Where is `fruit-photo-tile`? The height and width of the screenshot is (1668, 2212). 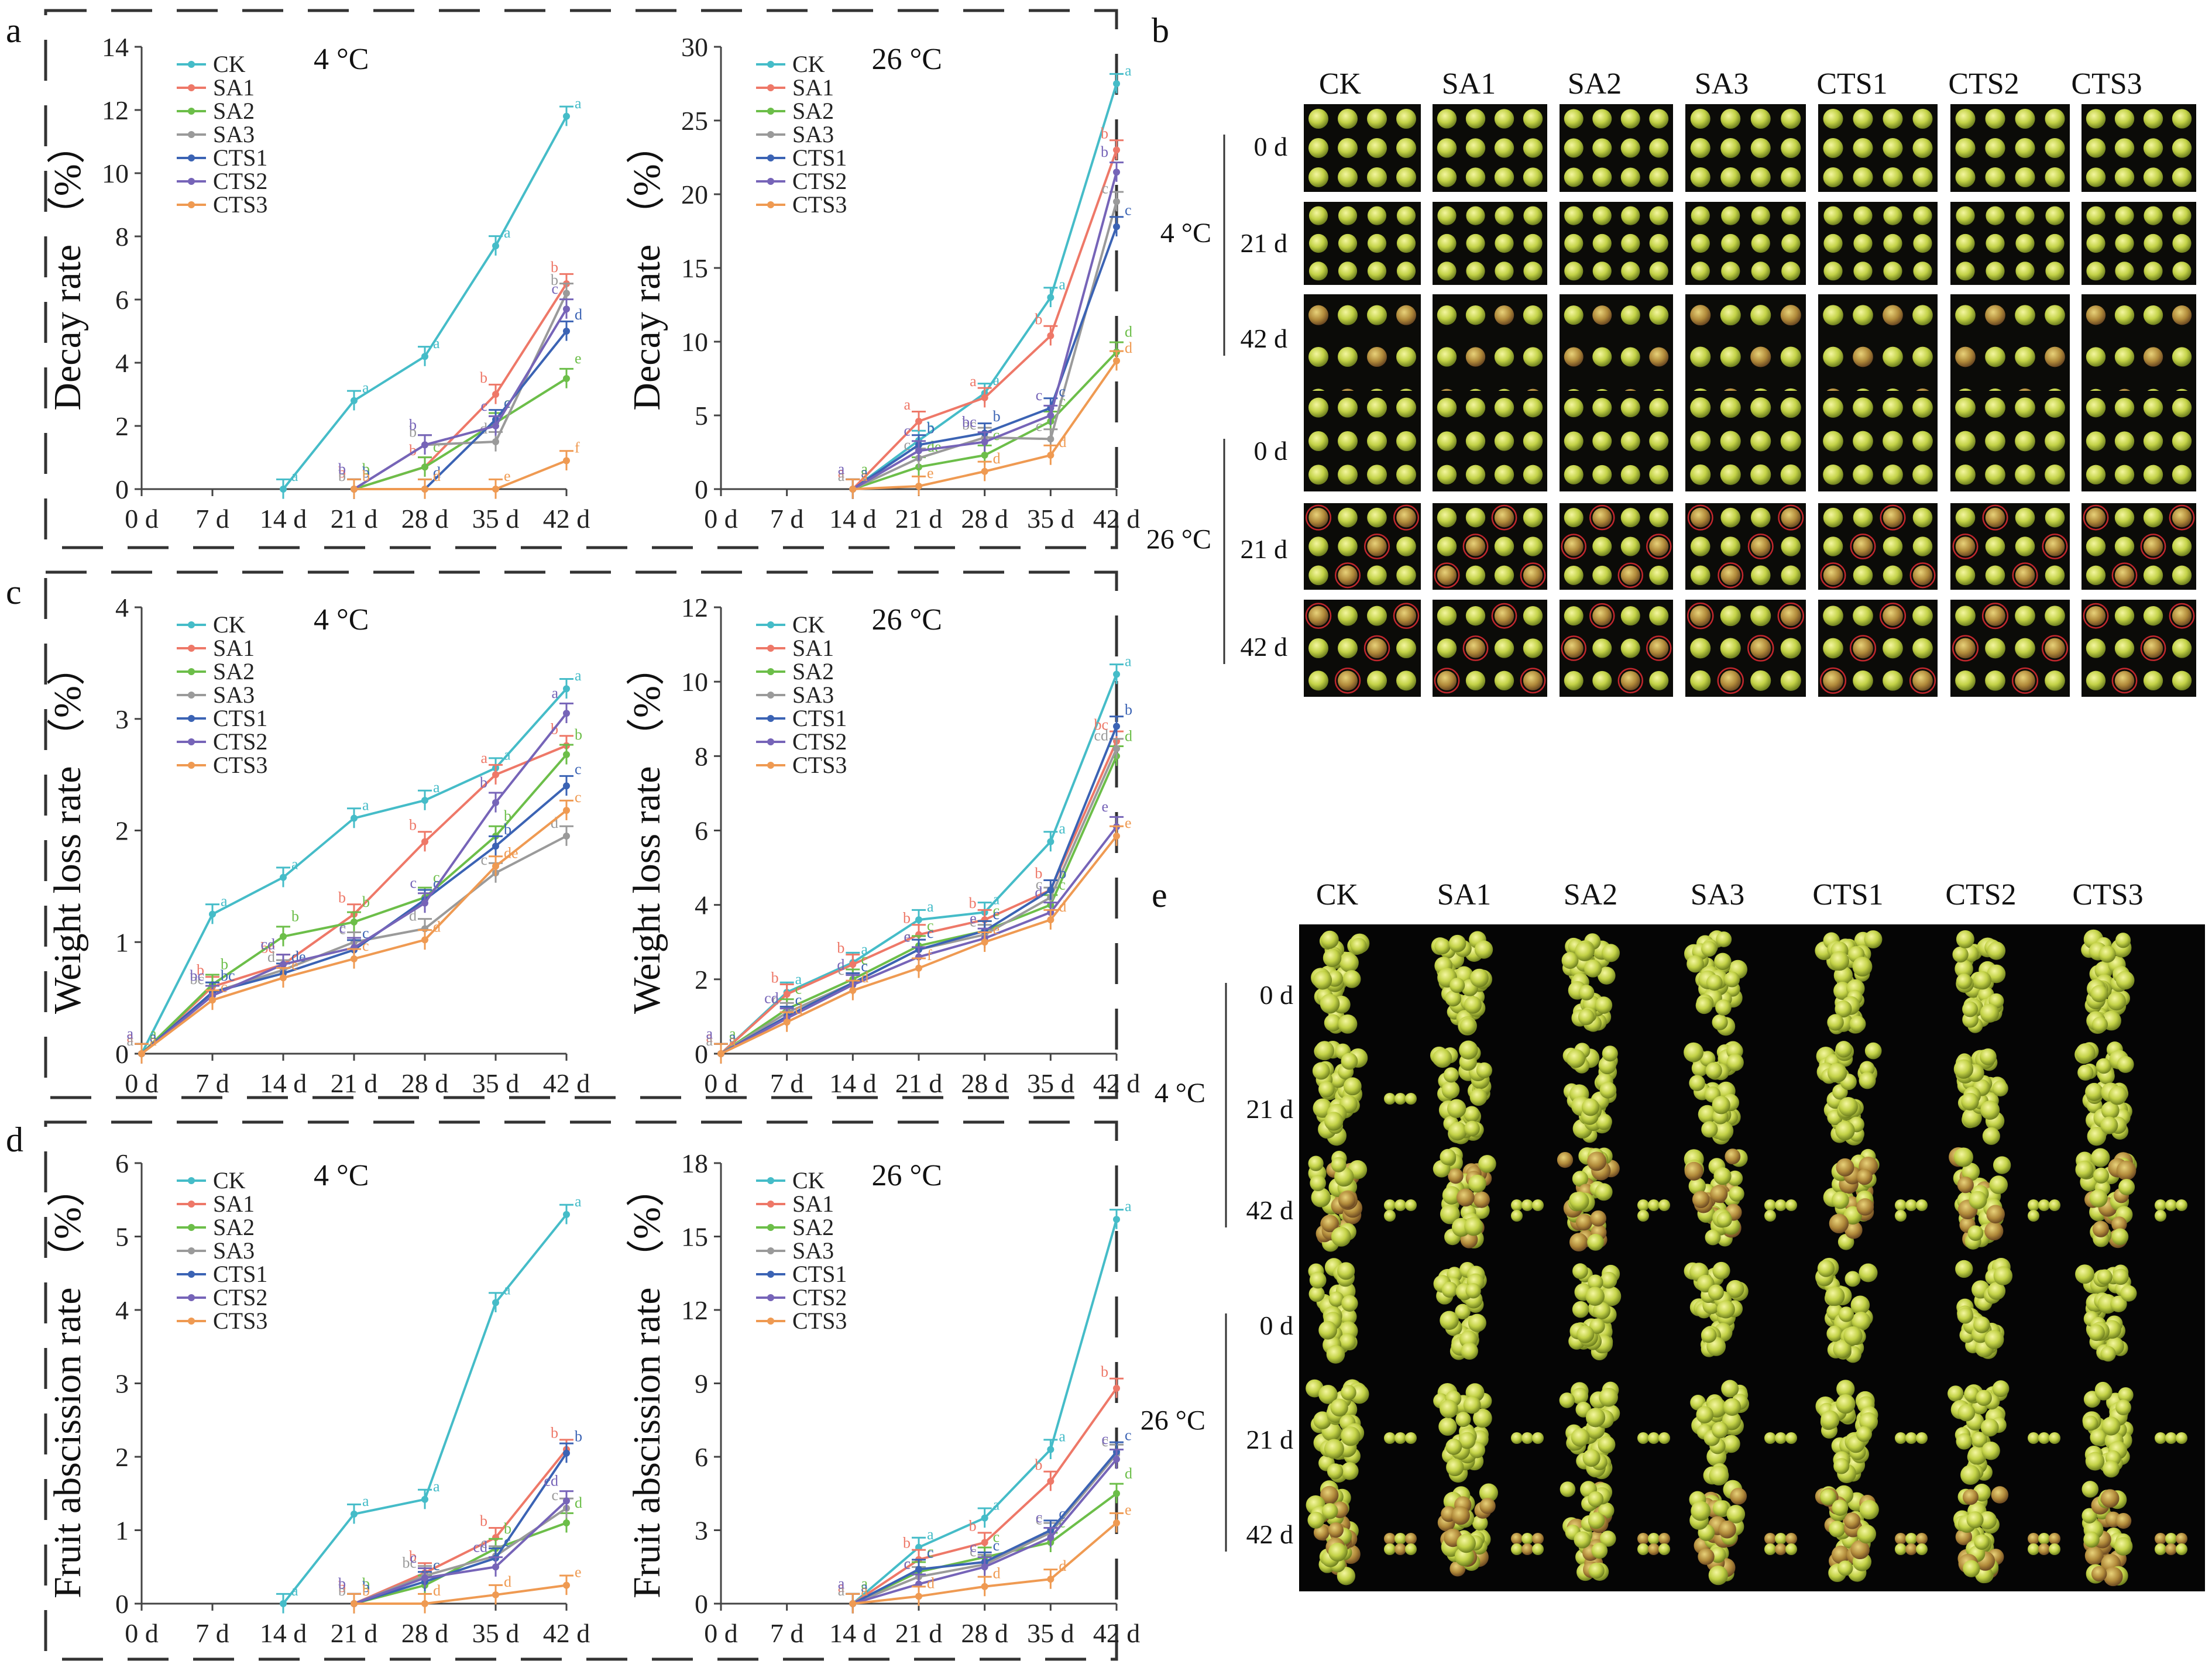
fruit-photo-tile is located at coordinates (2139, 148).